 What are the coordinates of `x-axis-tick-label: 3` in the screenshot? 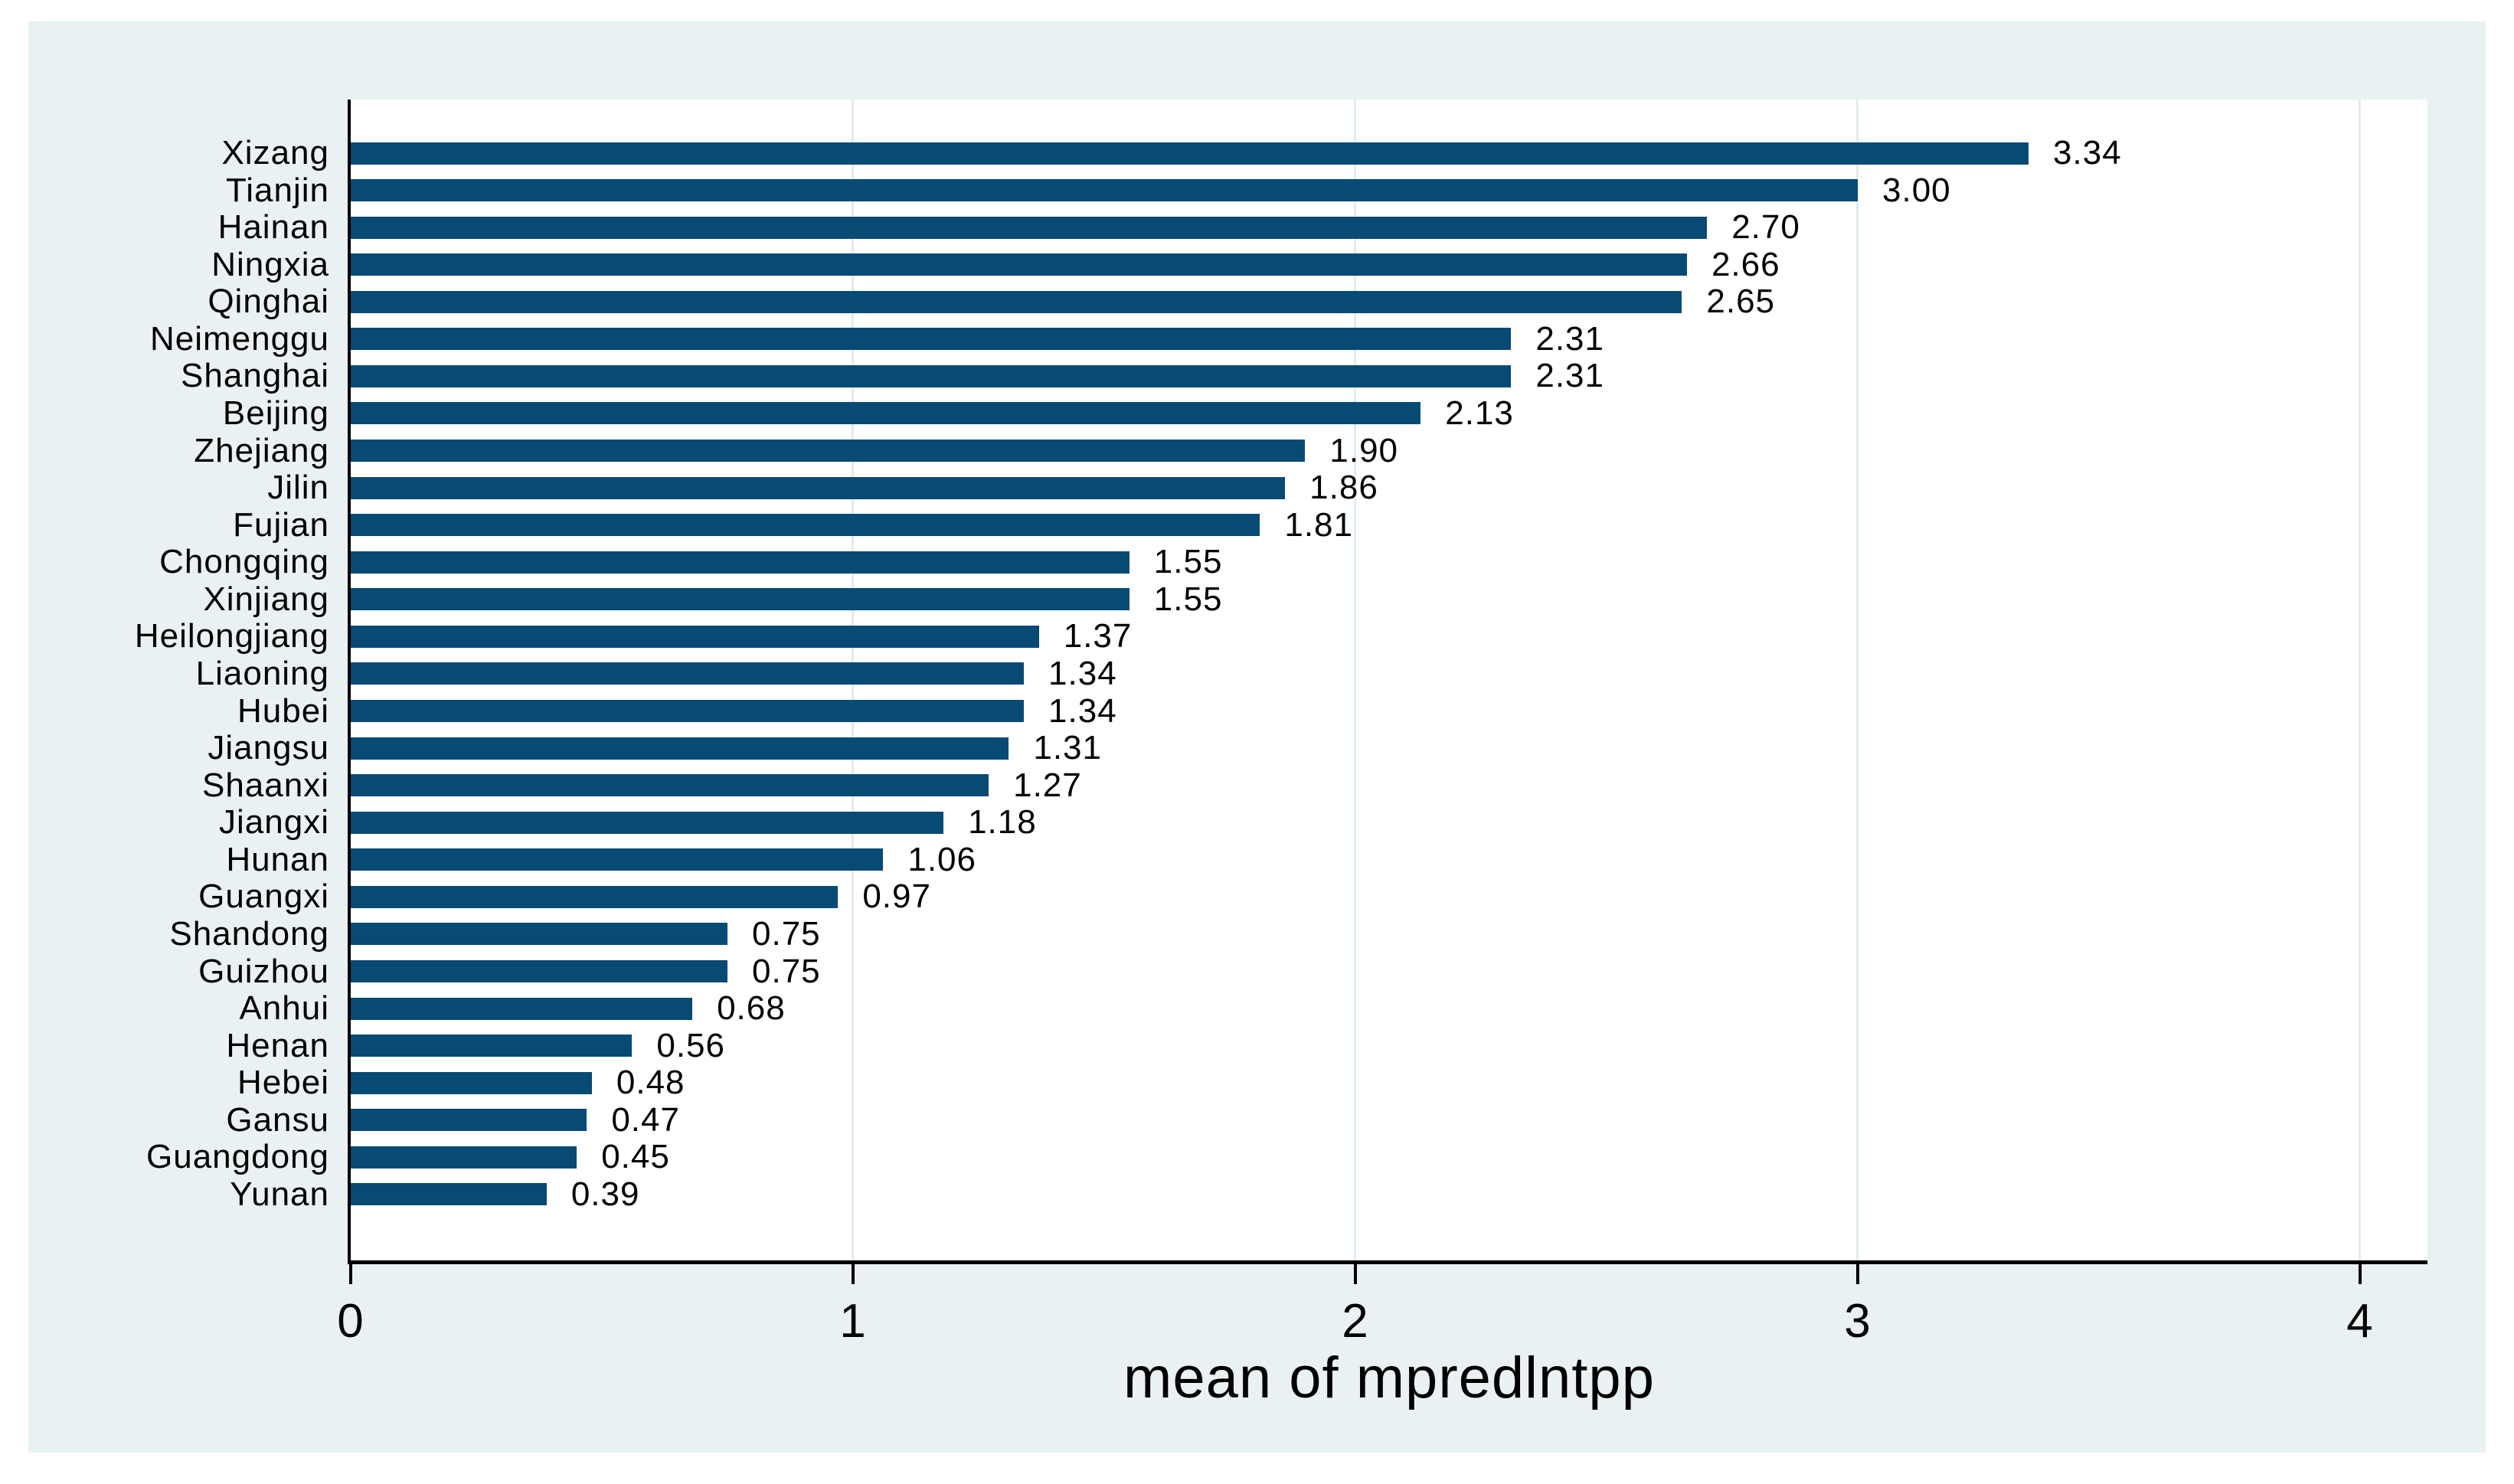 It's located at (1858, 1321).